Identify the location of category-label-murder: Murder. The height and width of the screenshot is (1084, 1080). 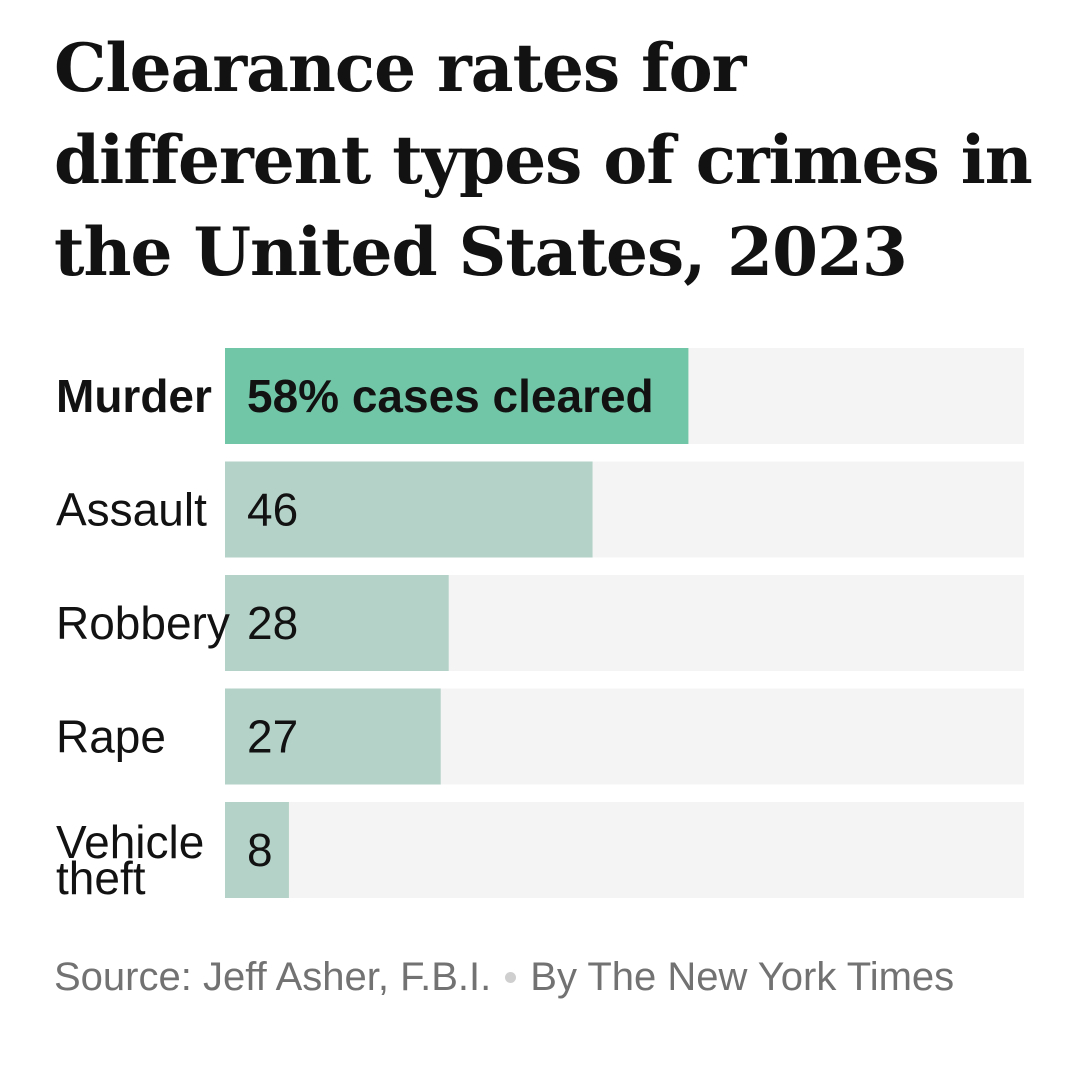
(134, 396).